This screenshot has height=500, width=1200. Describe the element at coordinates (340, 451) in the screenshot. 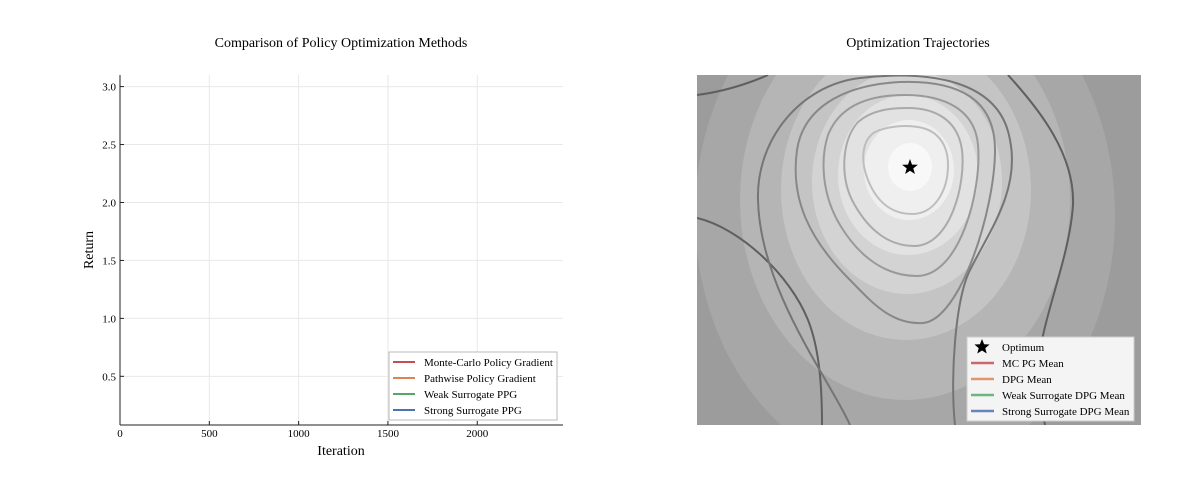

I see `returns-x-label: Iteration` at that location.